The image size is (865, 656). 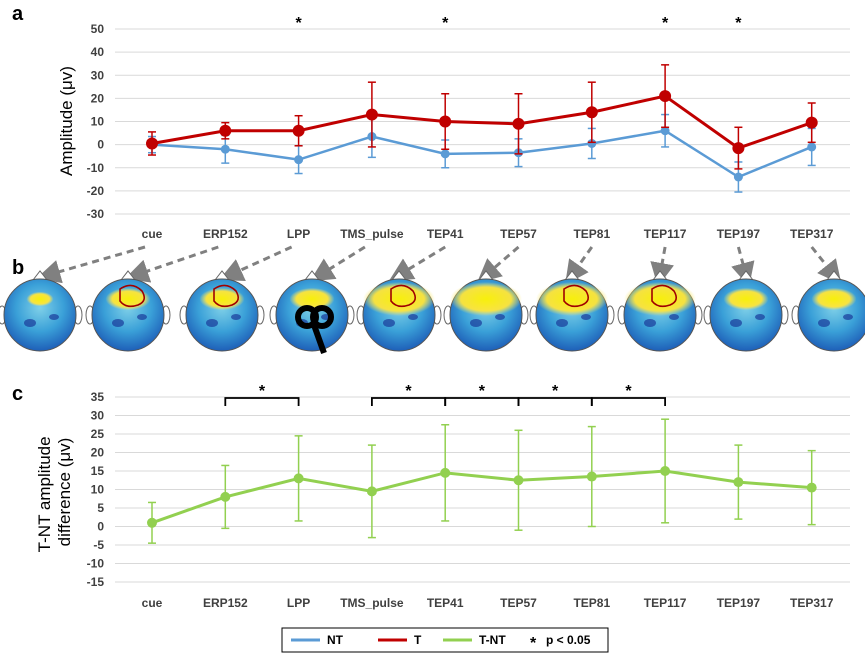 What do you see at coordinates (481, 497) in the screenshot?
I see `c-series-line-t-nt` at bounding box center [481, 497].